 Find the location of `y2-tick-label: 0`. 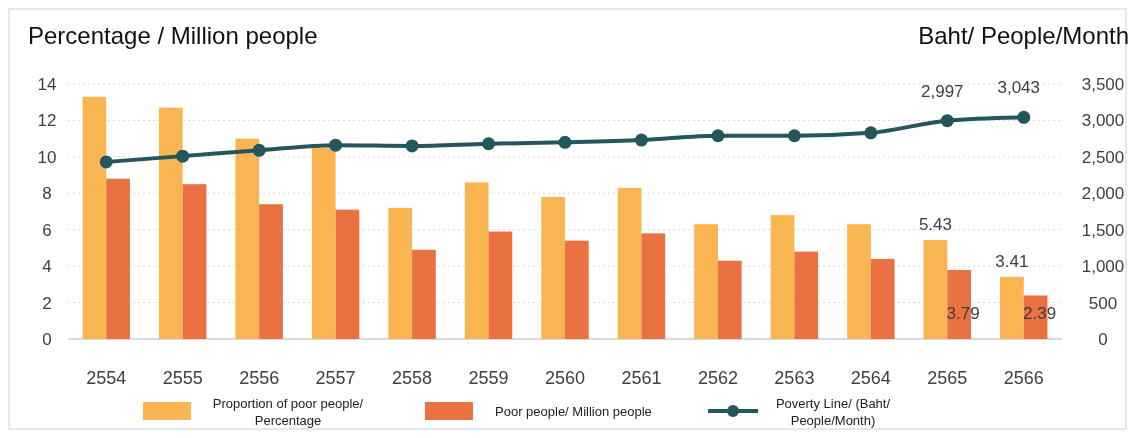

y2-tick-label: 0 is located at coordinates (1103, 339).